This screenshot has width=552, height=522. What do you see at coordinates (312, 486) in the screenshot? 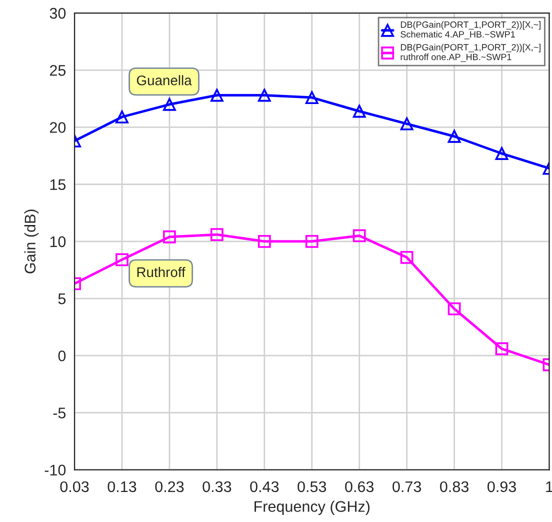
I see `x-tick-label: 0.53` at bounding box center [312, 486].